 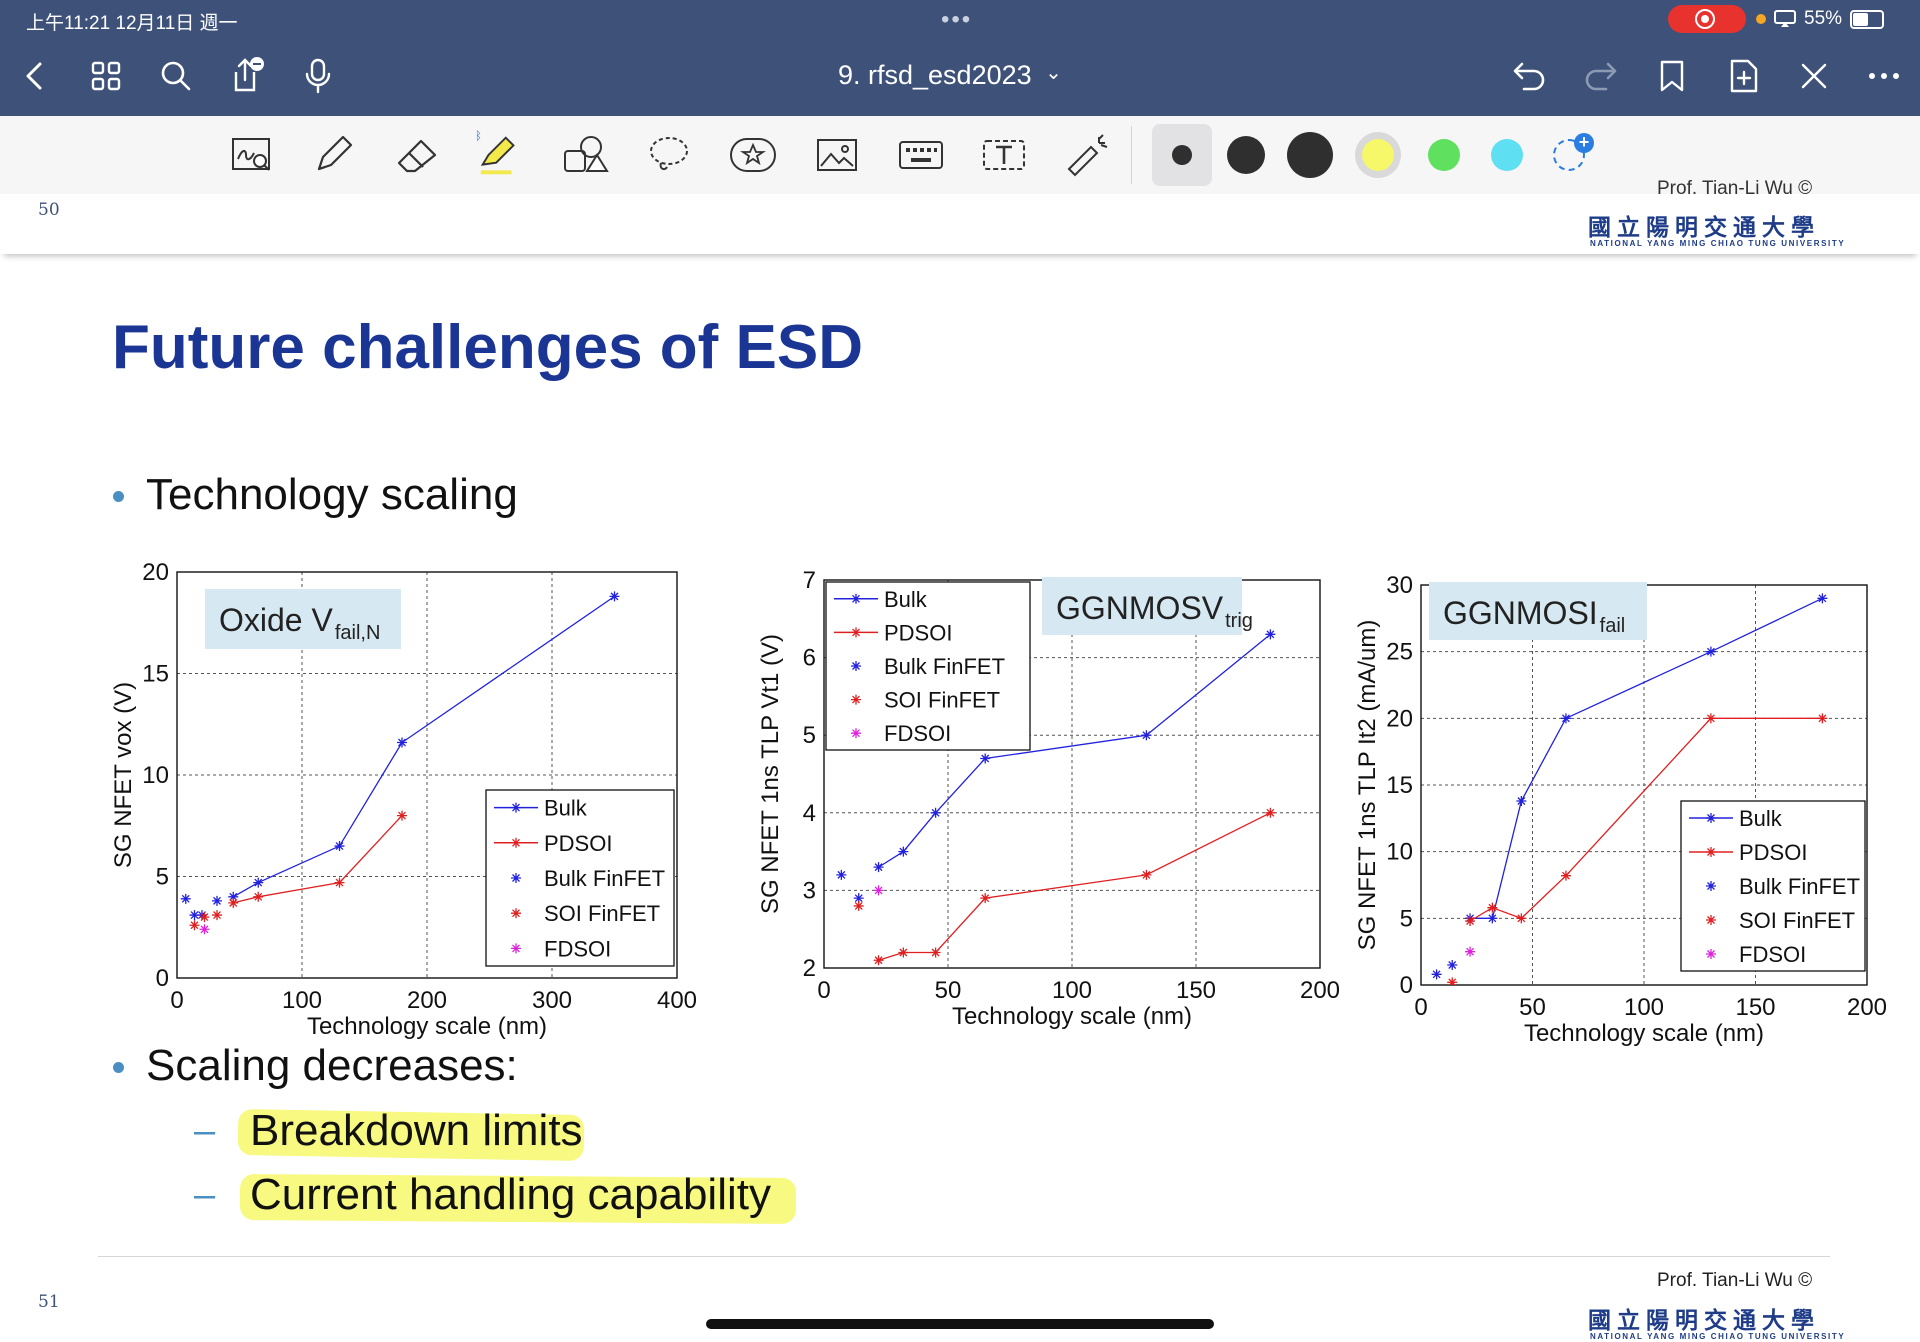 What do you see at coordinates (918, 632) in the screenshot?
I see `legend-label-pdsoi: PDSOI` at bounding box center [918, 632].